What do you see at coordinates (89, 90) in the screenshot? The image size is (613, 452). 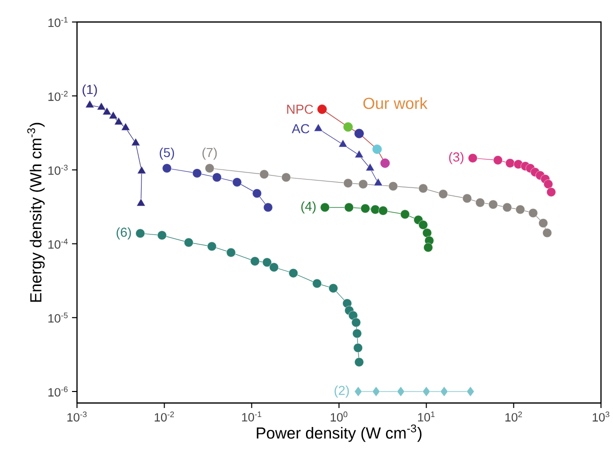 I see `series-label: (1)` at bounding box center [89, 90].